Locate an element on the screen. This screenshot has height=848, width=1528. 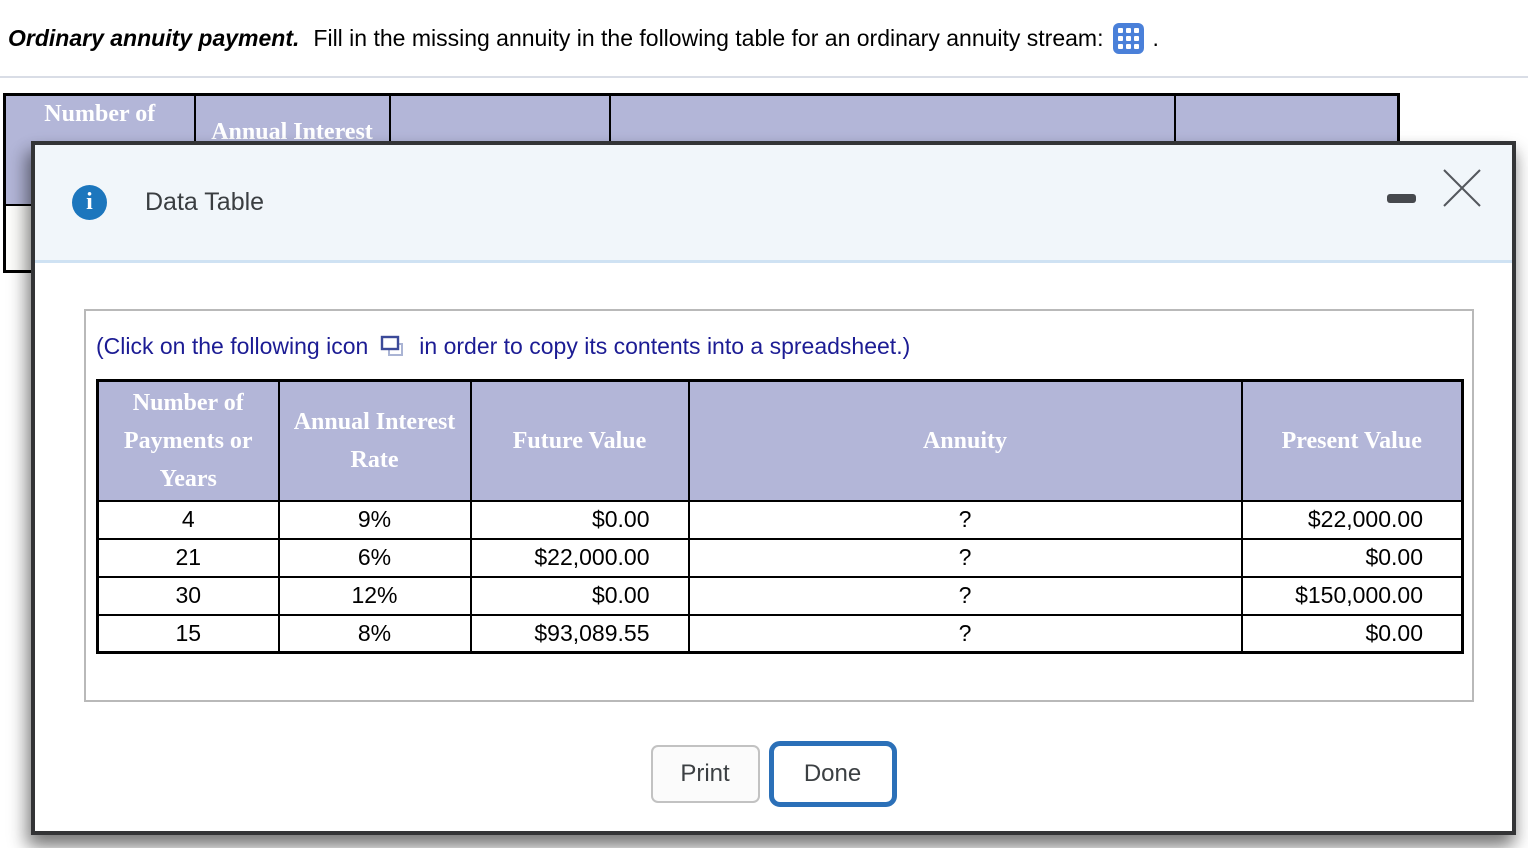
cell-years: 21 is located at coordinates (188, 557).